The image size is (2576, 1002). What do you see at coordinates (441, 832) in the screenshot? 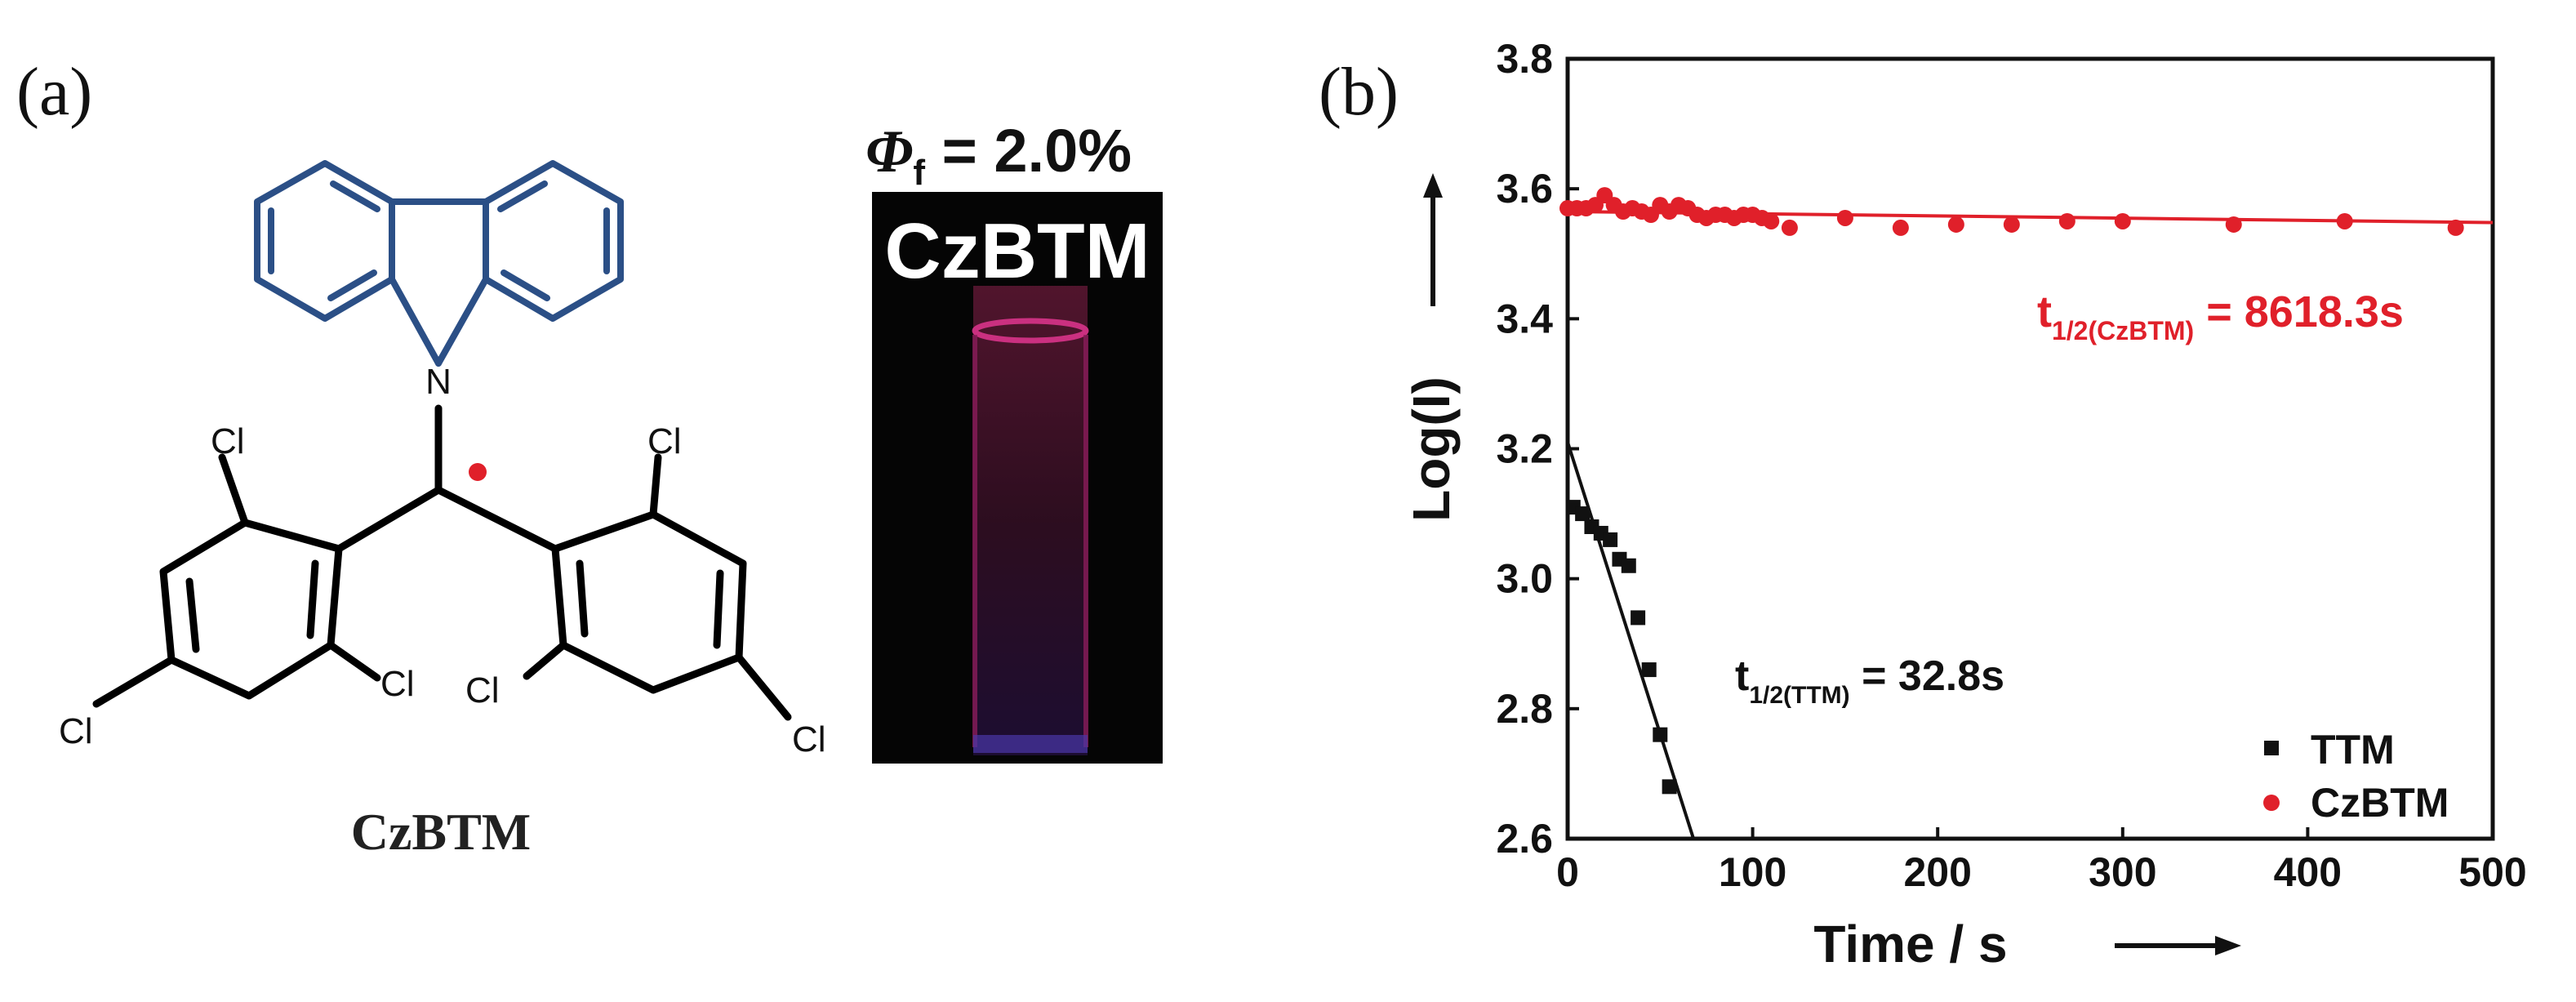
I see `molecule-name: CzBTM` at bounding box center [441, 832].